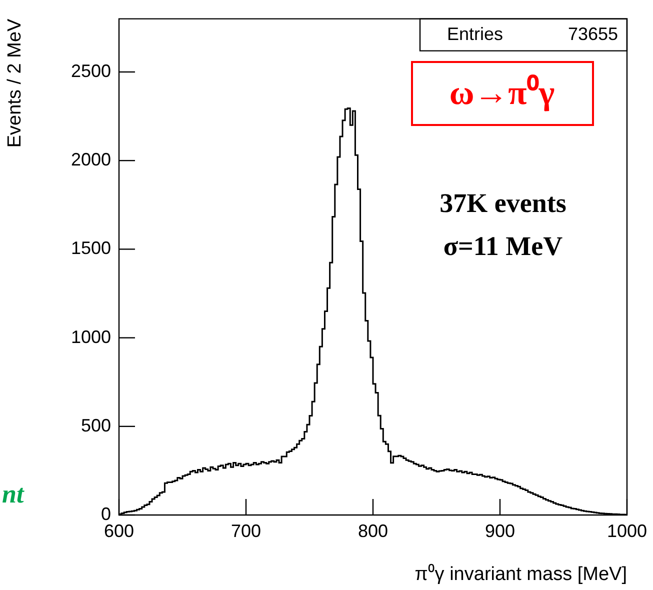 This screenshot has height=590, width=653. I want to click on y-tick-label: 1000, so click(90, 336).